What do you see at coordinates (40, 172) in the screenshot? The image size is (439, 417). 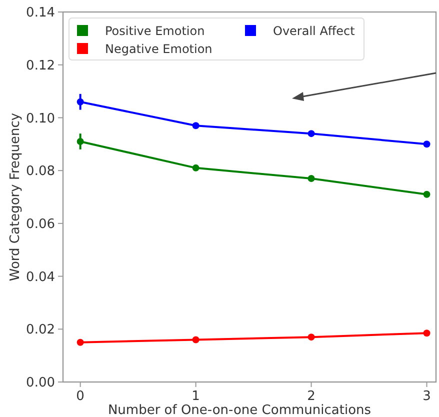 I see `y-tick-label: 0.08` at bounding box center [40, 172].